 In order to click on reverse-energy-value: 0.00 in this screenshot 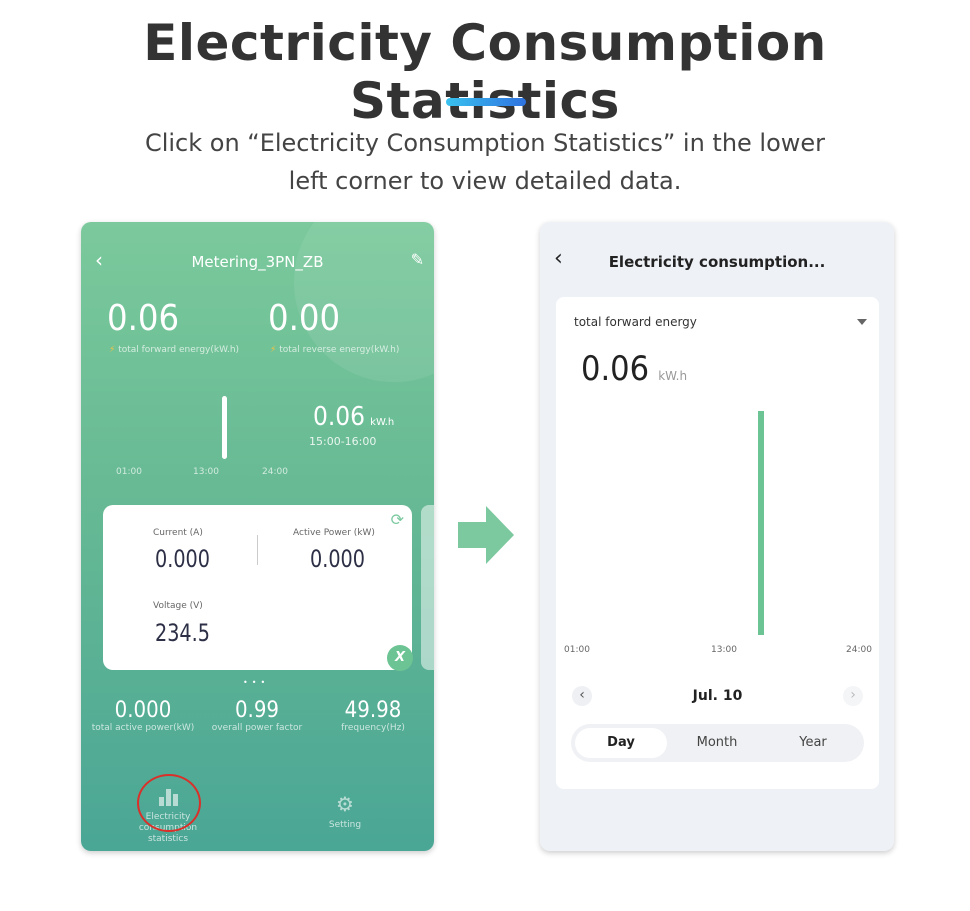, I will do `click(304, 318)`.